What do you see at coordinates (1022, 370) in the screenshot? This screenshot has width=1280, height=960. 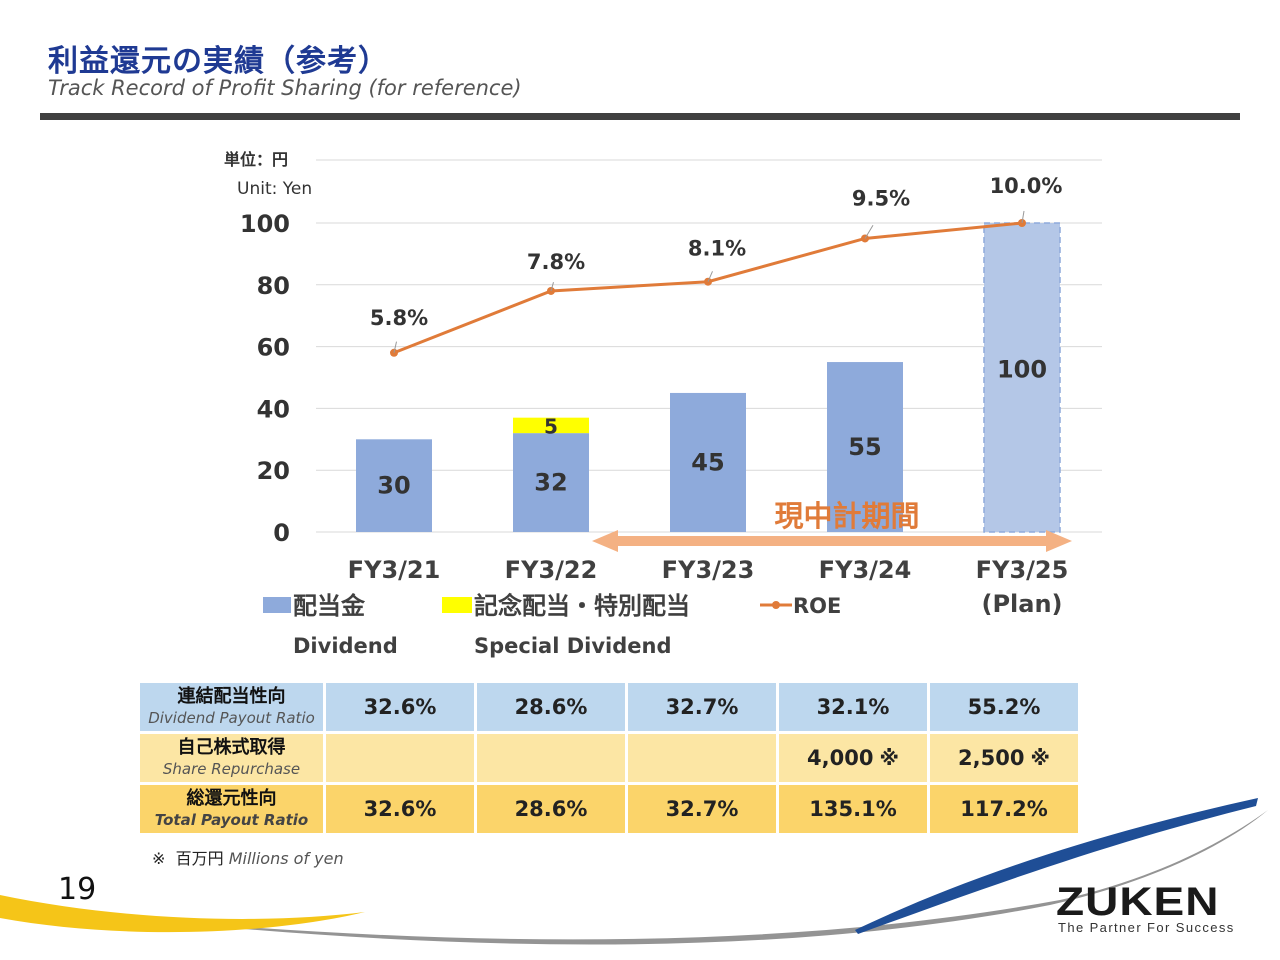 I see `bar-data-label: 100` at bounding box center [1022, 370].